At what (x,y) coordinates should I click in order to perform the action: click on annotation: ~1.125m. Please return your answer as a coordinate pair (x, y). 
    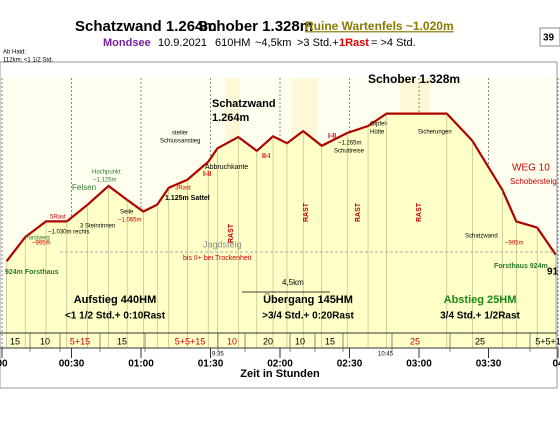
    Looking at the image, I should click on (105, 181).